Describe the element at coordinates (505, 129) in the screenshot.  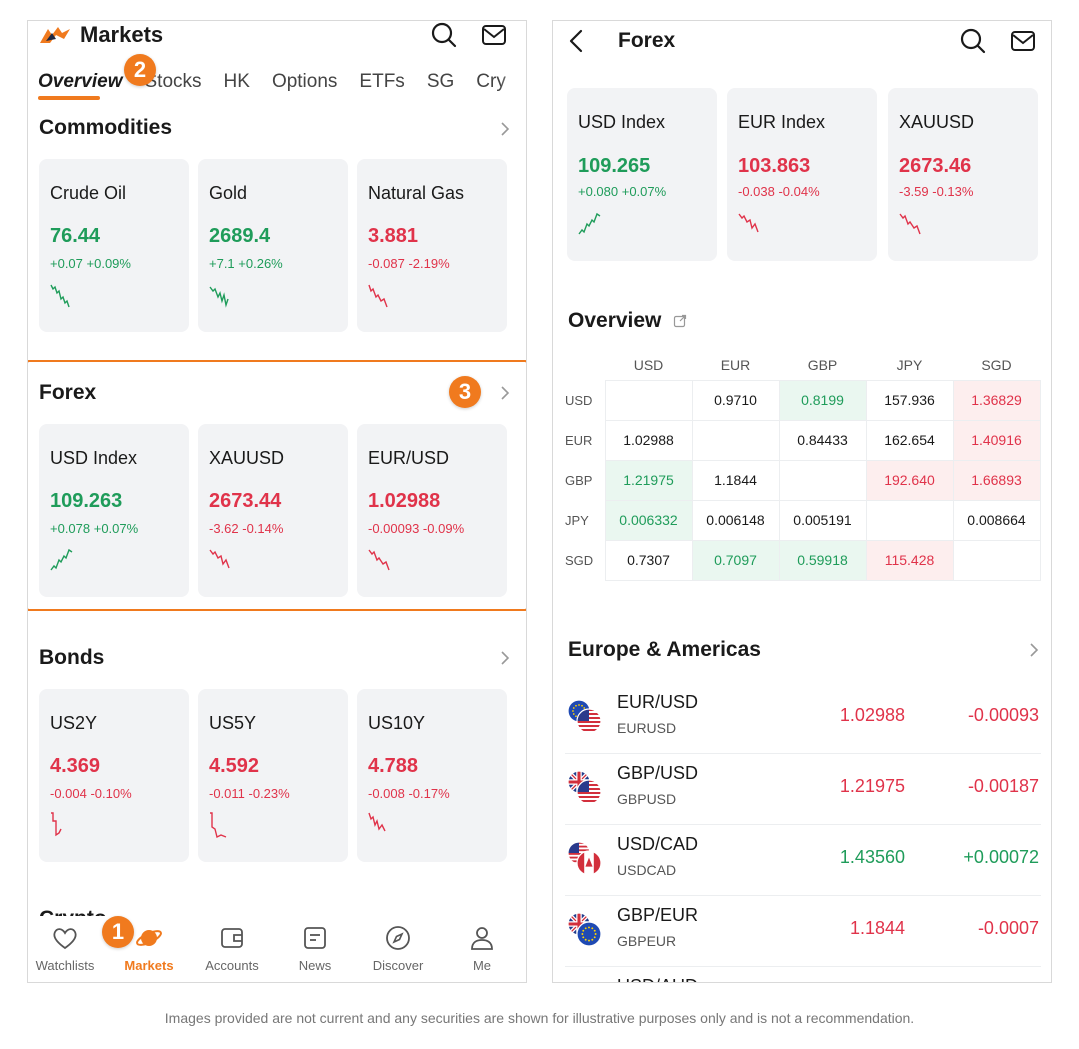
I see `commodities-chevron-right-icon` at that location.